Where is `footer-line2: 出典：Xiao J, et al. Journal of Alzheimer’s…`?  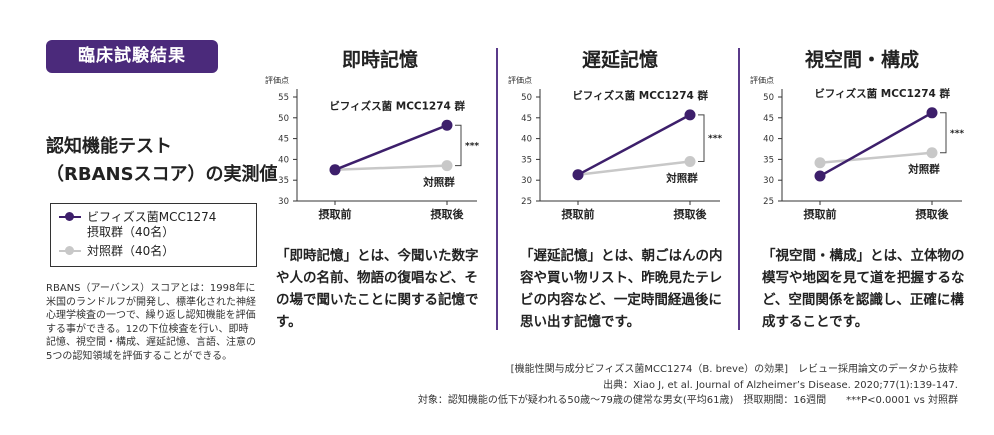
footer-line2: 出典：Xiao J, et al. Journal of Alzheimer’s… is located at coordinates (780, 385).